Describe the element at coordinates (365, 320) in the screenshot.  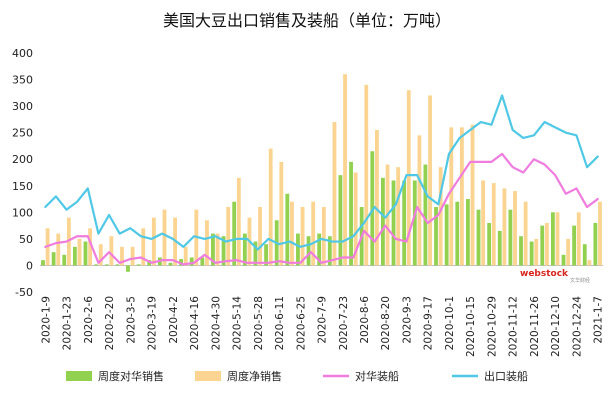
I see `x-tick-label: 2020-8-6` at that location.